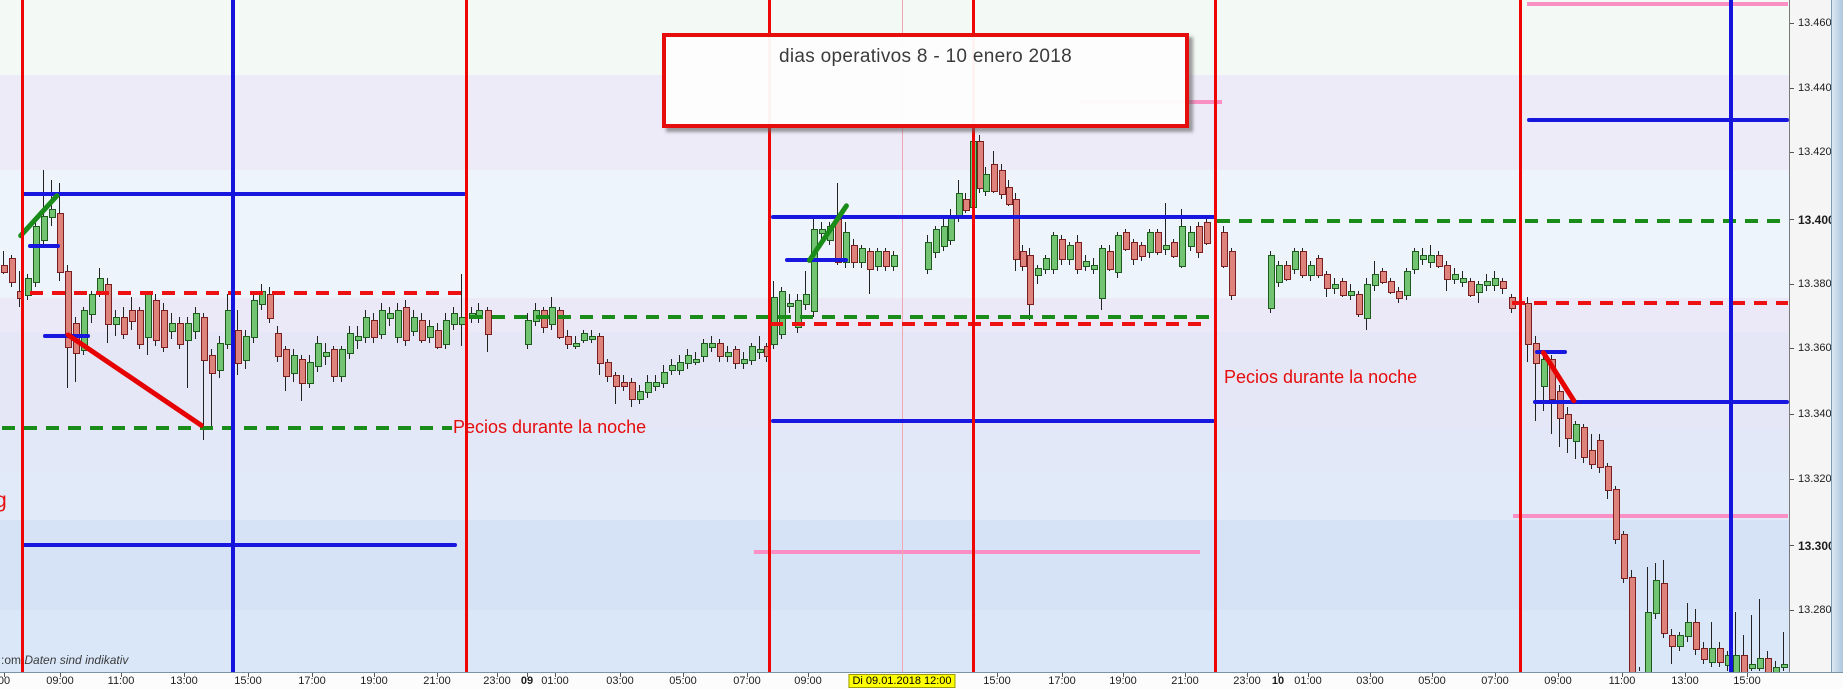 The width and height of the screenshot is (1843, 689). What do you see at coordinates (1815, 152) in the screenshot?
I see `price-axis-label: 13.420` at bounding box center [1815, 152].